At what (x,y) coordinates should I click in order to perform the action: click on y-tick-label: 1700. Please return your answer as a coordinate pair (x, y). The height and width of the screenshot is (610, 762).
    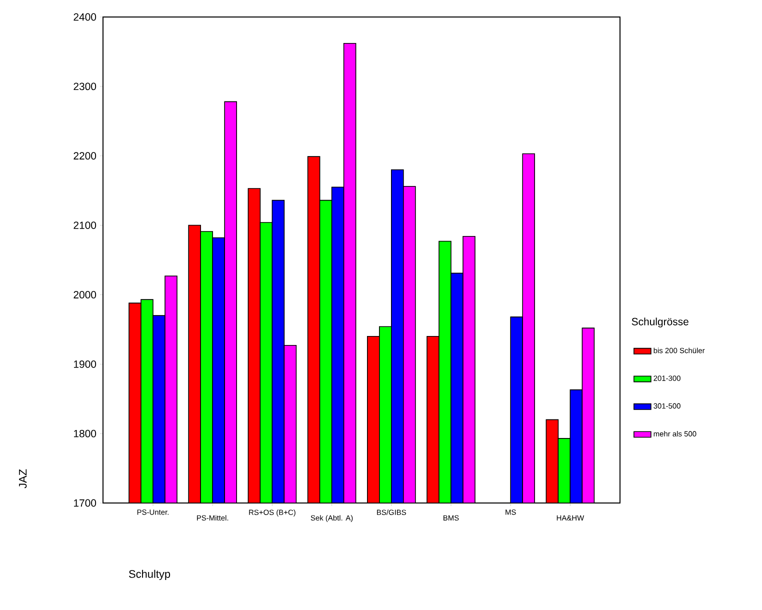
    Looking at the image, I should click on (85, 503).